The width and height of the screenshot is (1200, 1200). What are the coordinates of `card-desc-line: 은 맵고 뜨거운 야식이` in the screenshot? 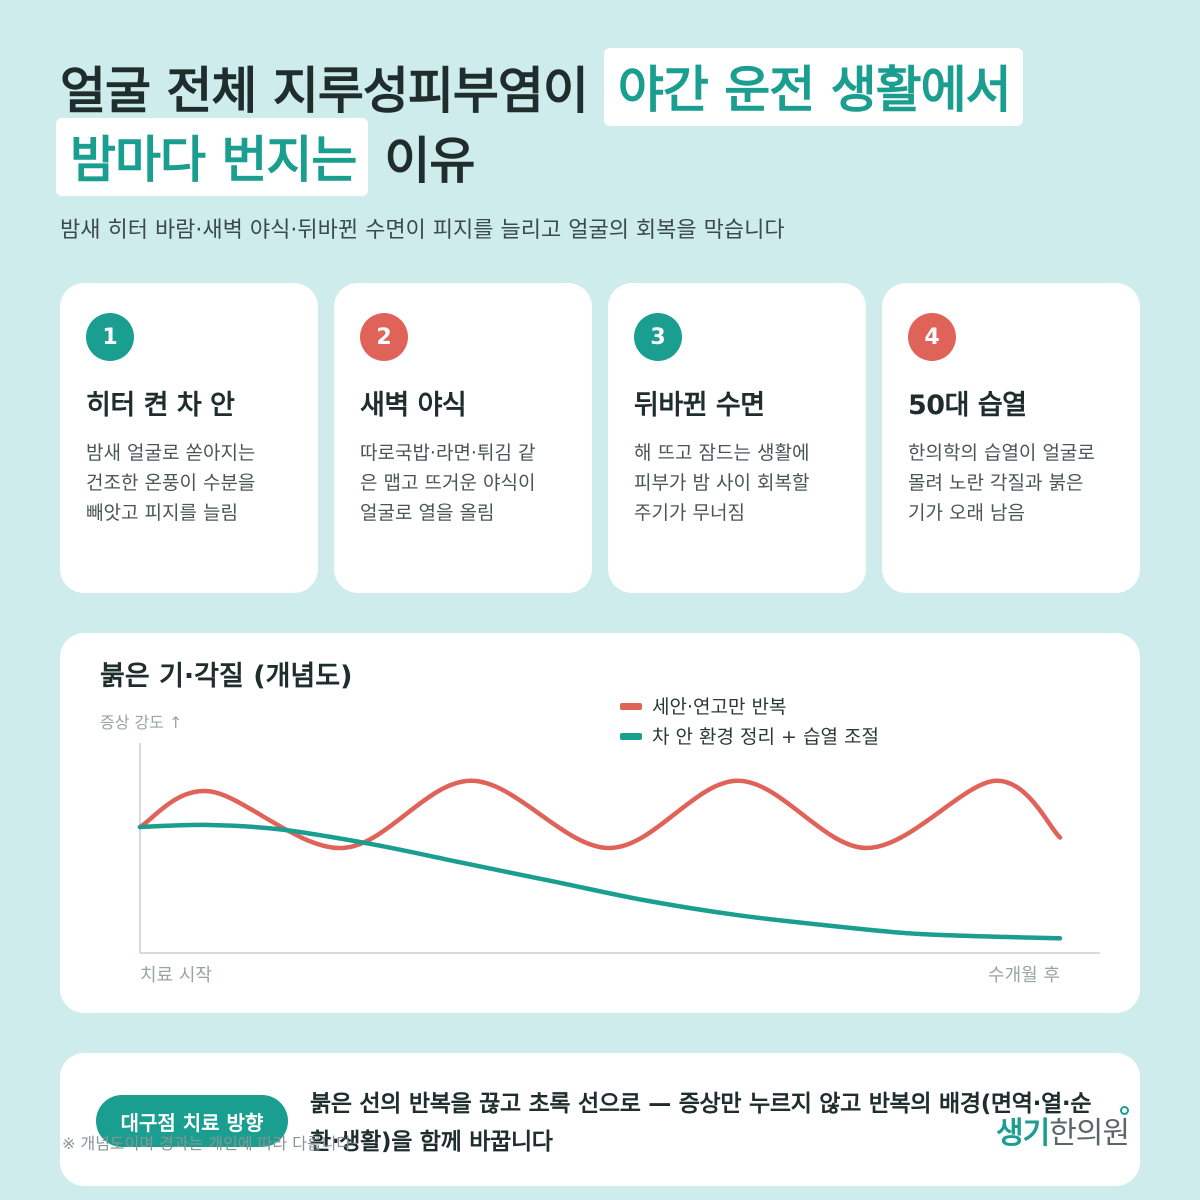 It's located at (448, 483).